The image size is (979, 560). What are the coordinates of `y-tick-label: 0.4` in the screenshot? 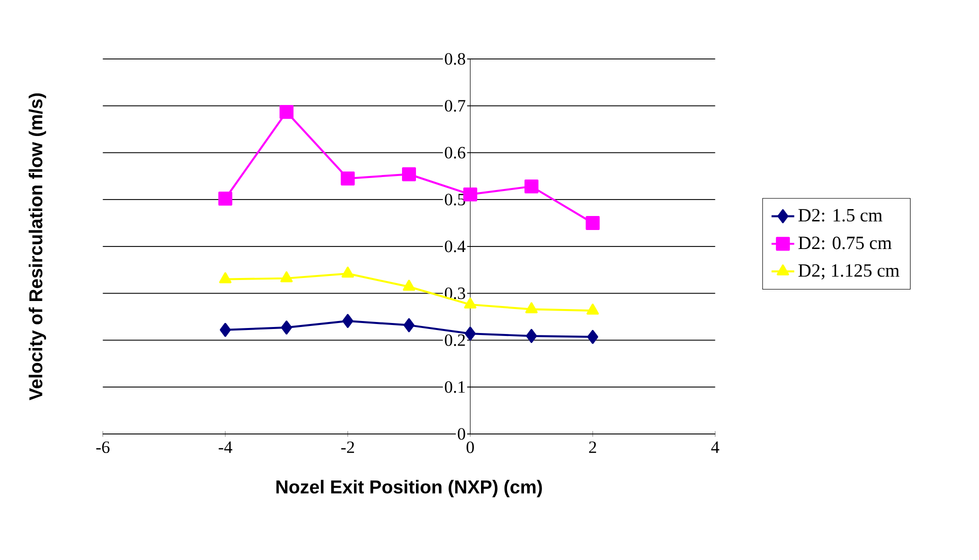 It's located at (455, 246).